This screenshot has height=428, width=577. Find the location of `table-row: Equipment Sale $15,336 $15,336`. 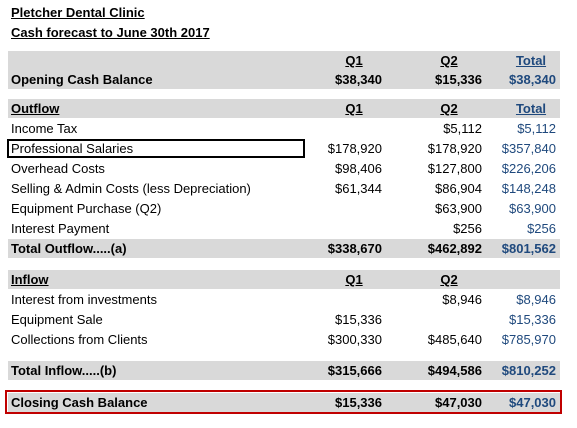

table-row: Equipment Sale $15,336 $15,336 is located at coordinates (284, 319).